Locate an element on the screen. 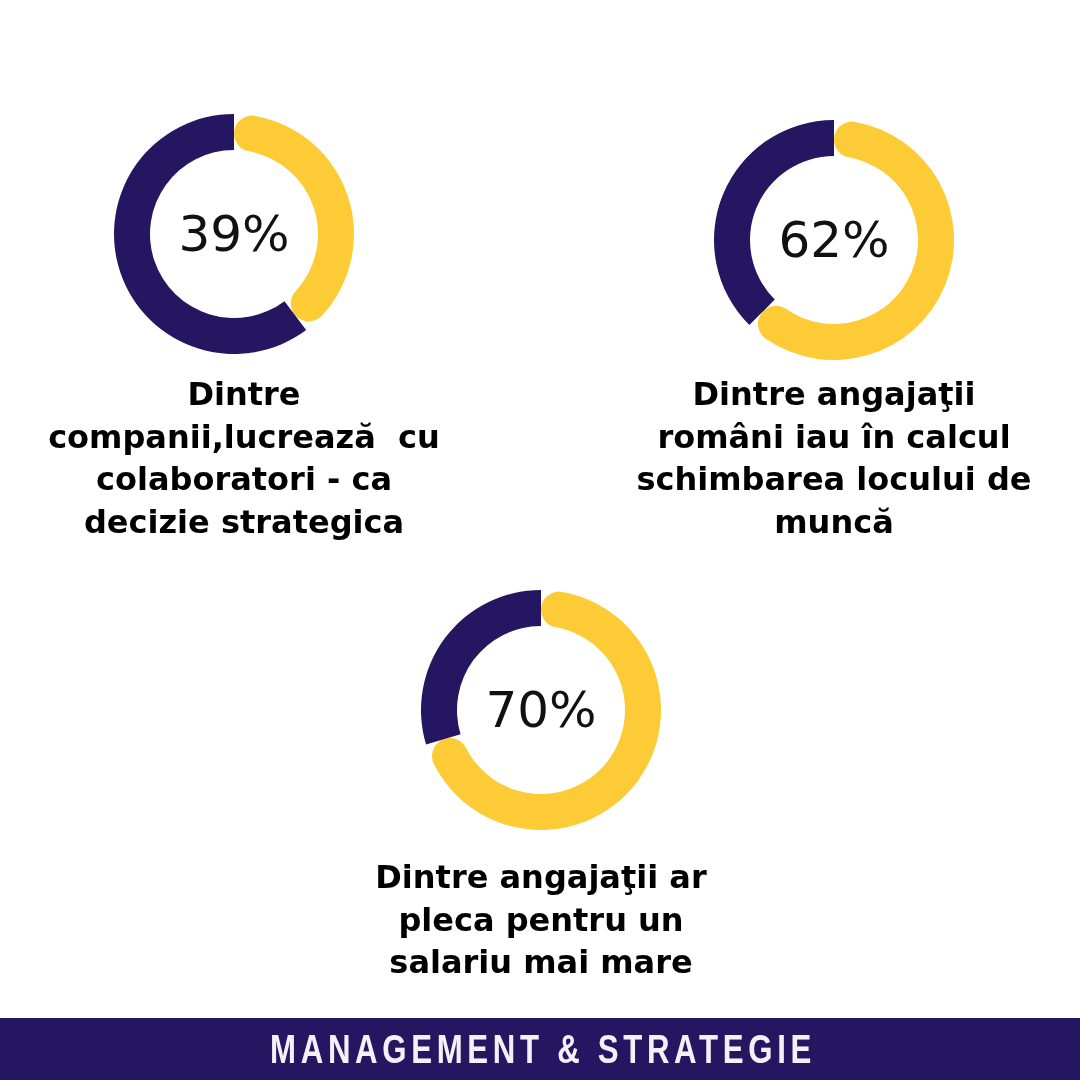 The height and width of the screenshot is (1080, 1080). text: Dintre companii,lucrează cu colaboratori - ca decizie strategica is located at coordinates (244, 458).